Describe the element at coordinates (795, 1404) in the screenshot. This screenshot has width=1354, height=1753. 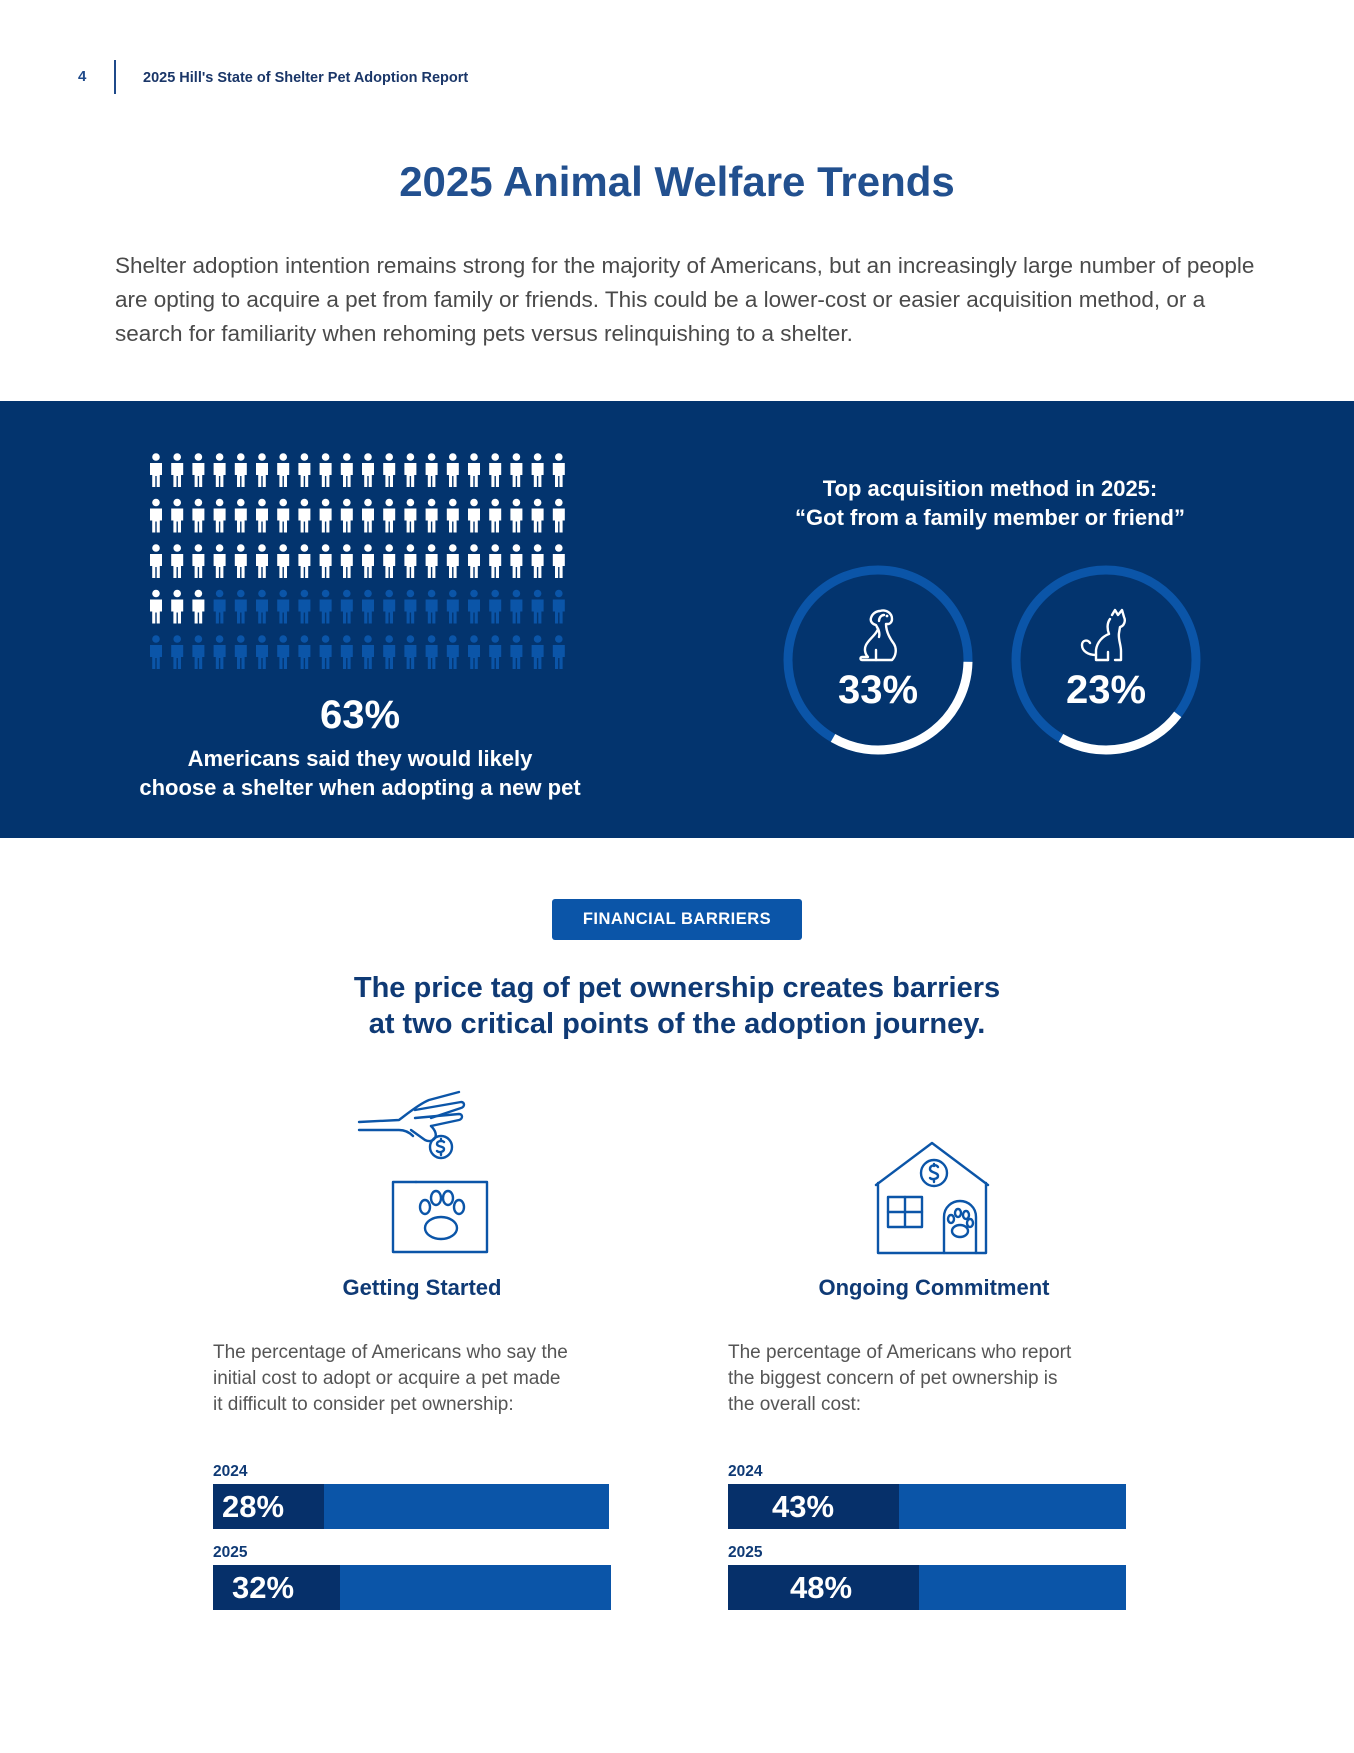
I see `ongoing-commitment-desc-line3: the overall cost:` at that location.